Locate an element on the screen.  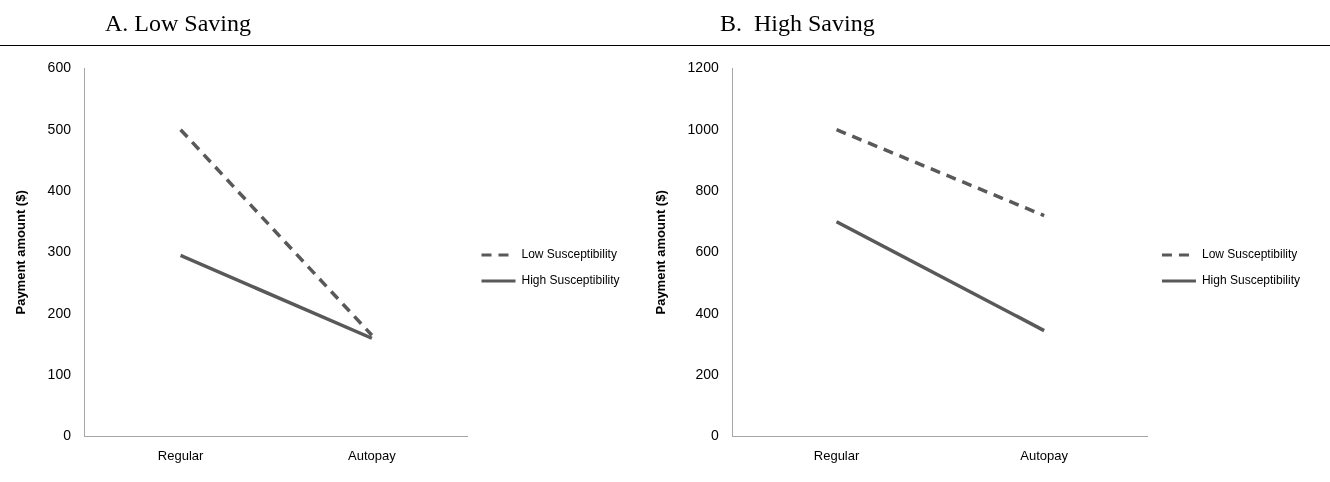
y-tick-label: 1200 is located at coordinates (703, 67).